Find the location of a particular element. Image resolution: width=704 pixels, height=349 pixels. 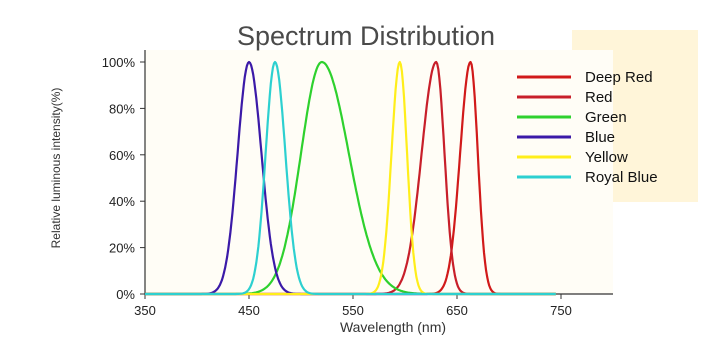

x-tick-label: 450 is located at coordinates (249, 310).